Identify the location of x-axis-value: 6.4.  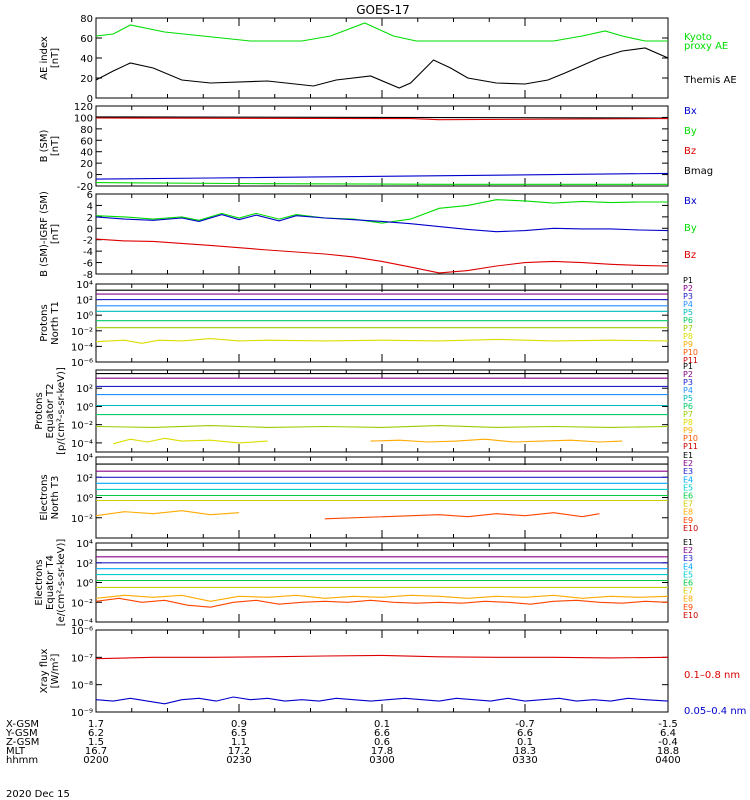
(668, 733).